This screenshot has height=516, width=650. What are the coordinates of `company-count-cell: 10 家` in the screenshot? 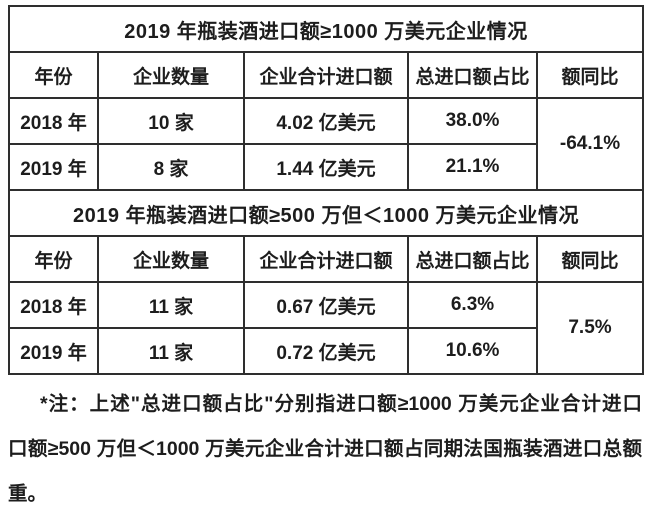 It's located at (171, 121).